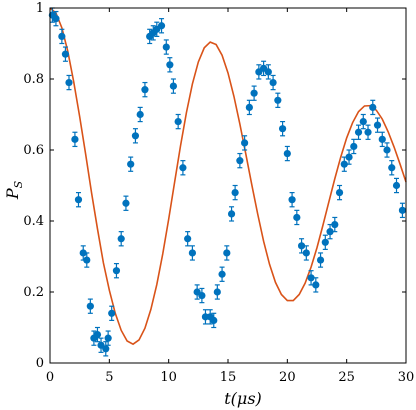 The image size is (416, 410). I want to click on x-tick-label: 30, so click(406, 377).